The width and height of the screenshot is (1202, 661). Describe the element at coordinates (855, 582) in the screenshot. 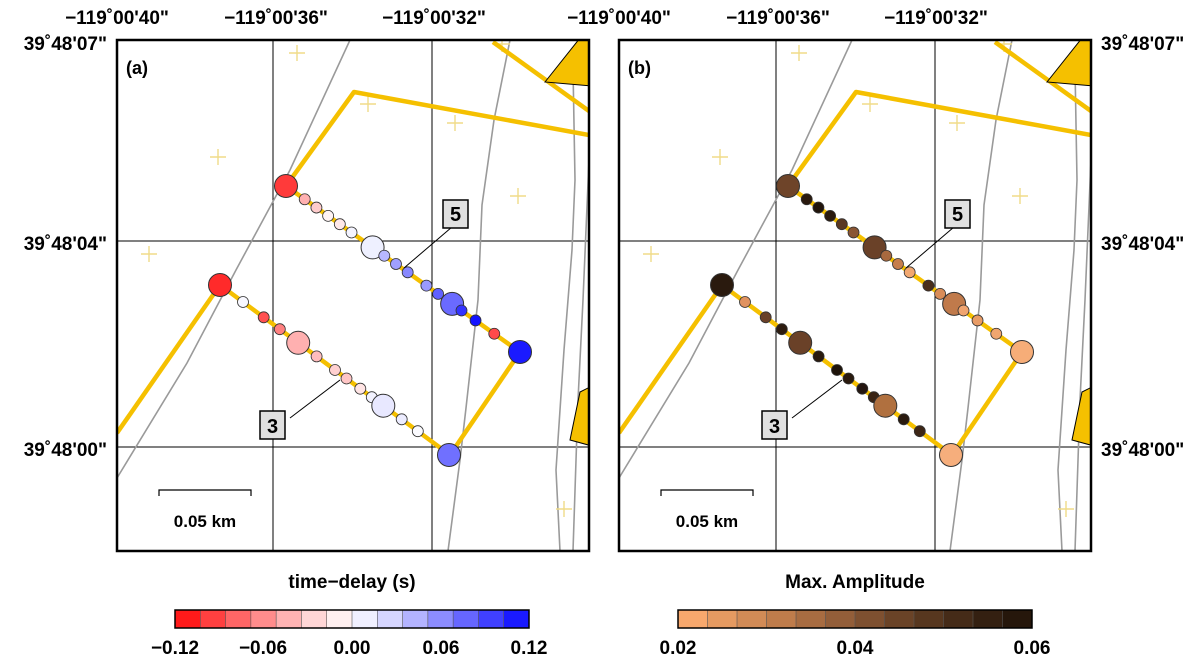

I see `colorbar-title: Max. Amplitude` at that location.